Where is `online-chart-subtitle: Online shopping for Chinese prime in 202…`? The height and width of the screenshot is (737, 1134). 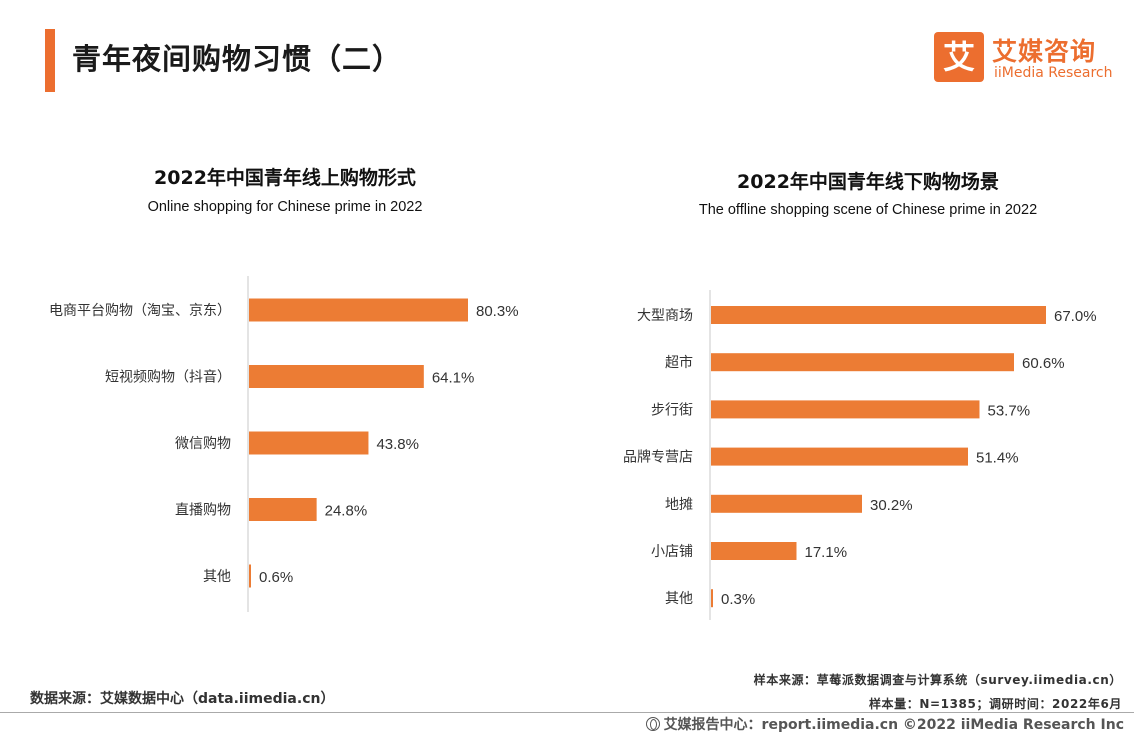 online-chart-subtitle: Online shopping for Chinese prime in 202… is located at coordinates (285, 207).